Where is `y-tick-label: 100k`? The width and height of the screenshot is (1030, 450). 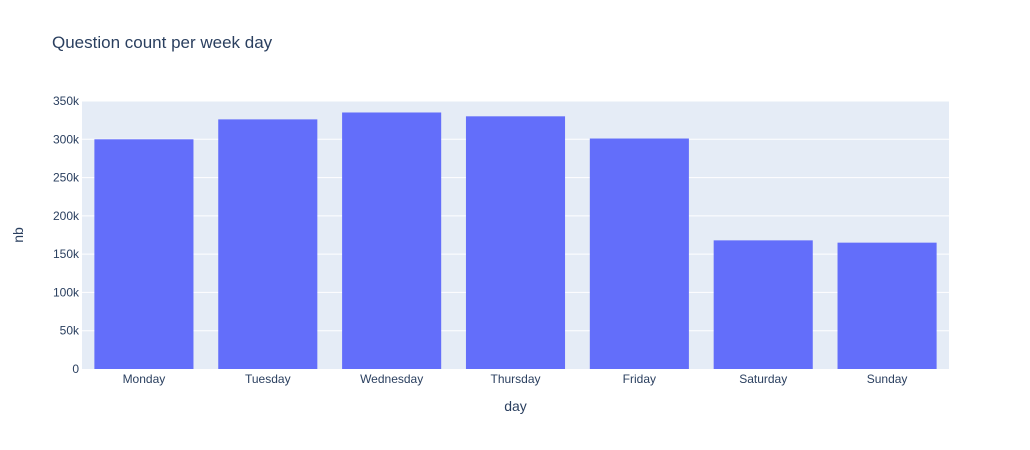 y-tick-label: 100k is located at coordinates (66, 292).